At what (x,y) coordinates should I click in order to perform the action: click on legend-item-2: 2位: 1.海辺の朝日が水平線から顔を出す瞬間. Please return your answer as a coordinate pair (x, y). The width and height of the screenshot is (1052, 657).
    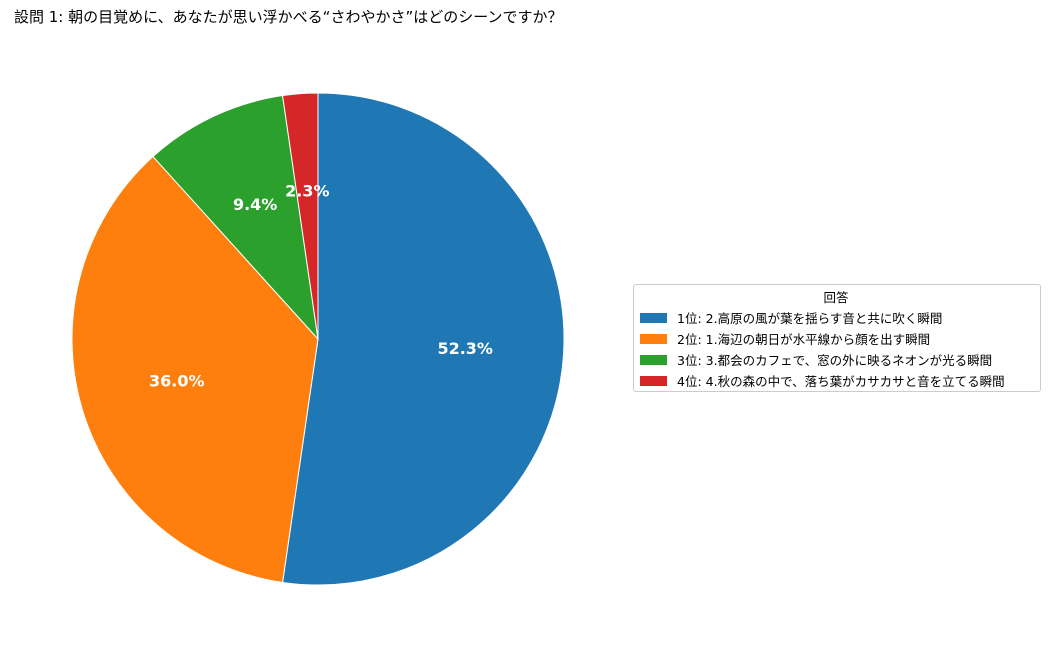
    Looking at the image, I should click on (836, 338).